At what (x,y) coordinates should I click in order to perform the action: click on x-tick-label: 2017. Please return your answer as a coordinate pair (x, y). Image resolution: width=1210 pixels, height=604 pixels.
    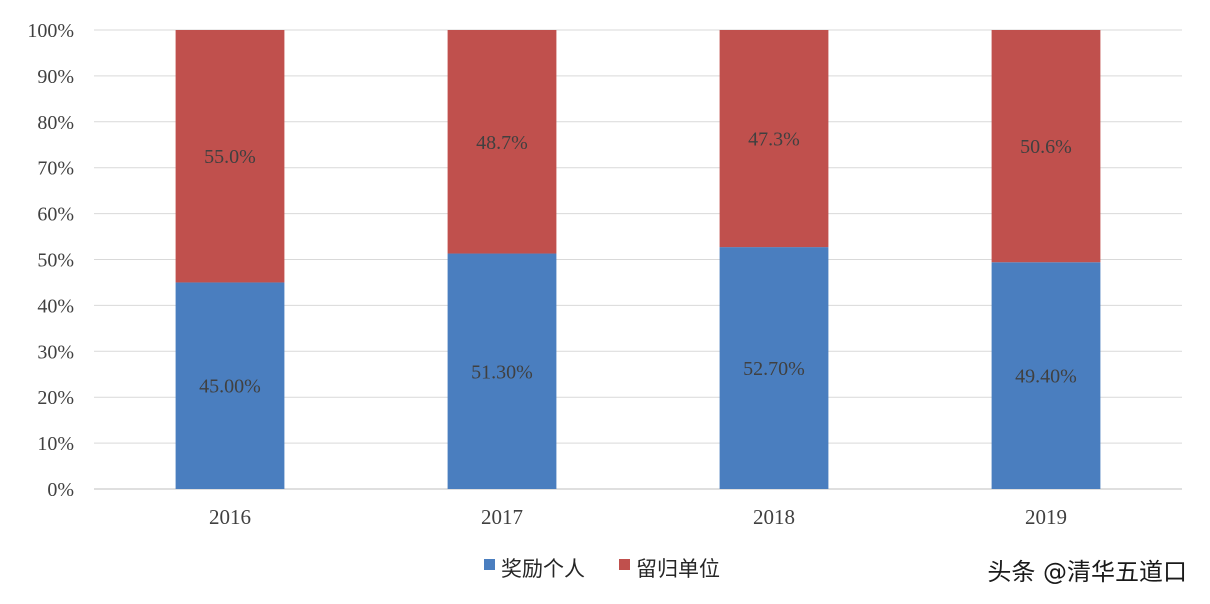
    Looking at the image, I should click on (502, 517).